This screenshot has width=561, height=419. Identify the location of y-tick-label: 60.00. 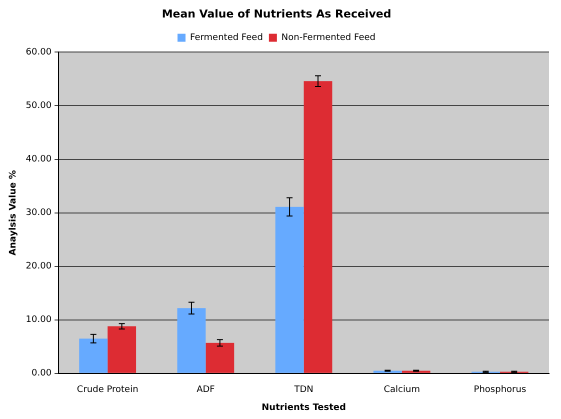
(39, 53).